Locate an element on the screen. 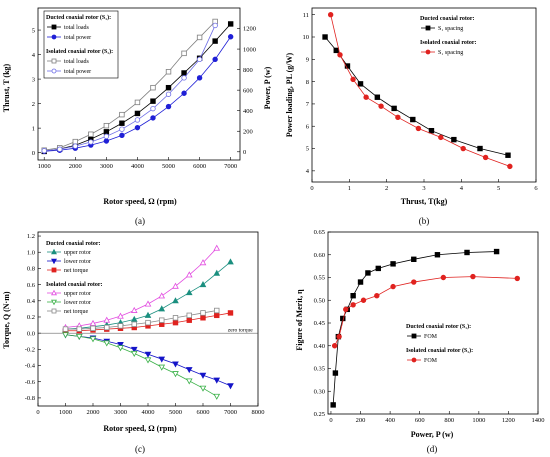 The height and width of the screenshot is (457, 550). legend-label: S₁ spacing is located at coordinates (450, 53).